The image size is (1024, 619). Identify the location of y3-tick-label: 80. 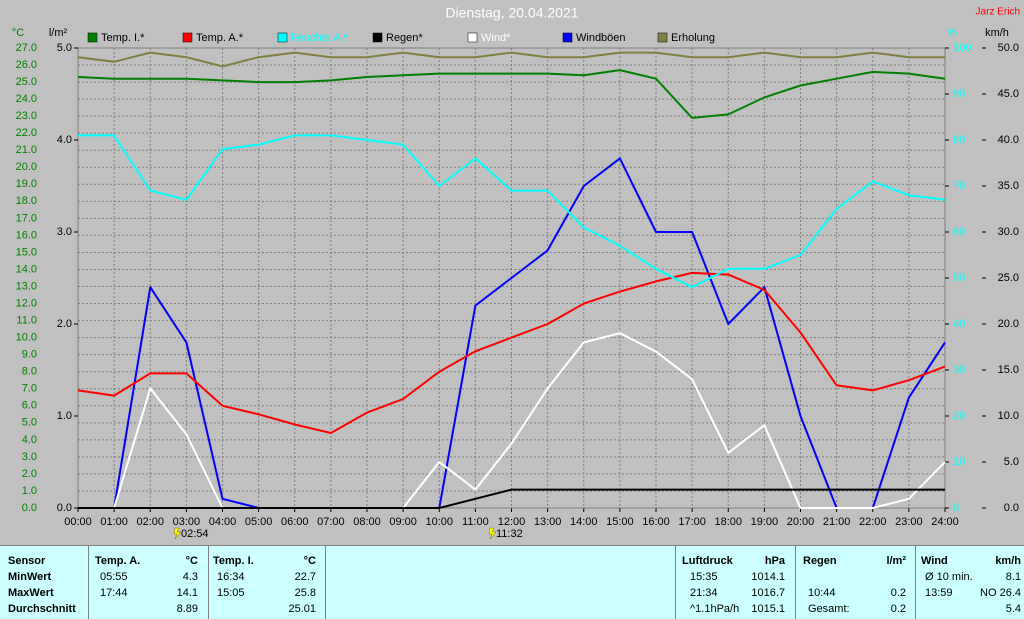
(959, 140).